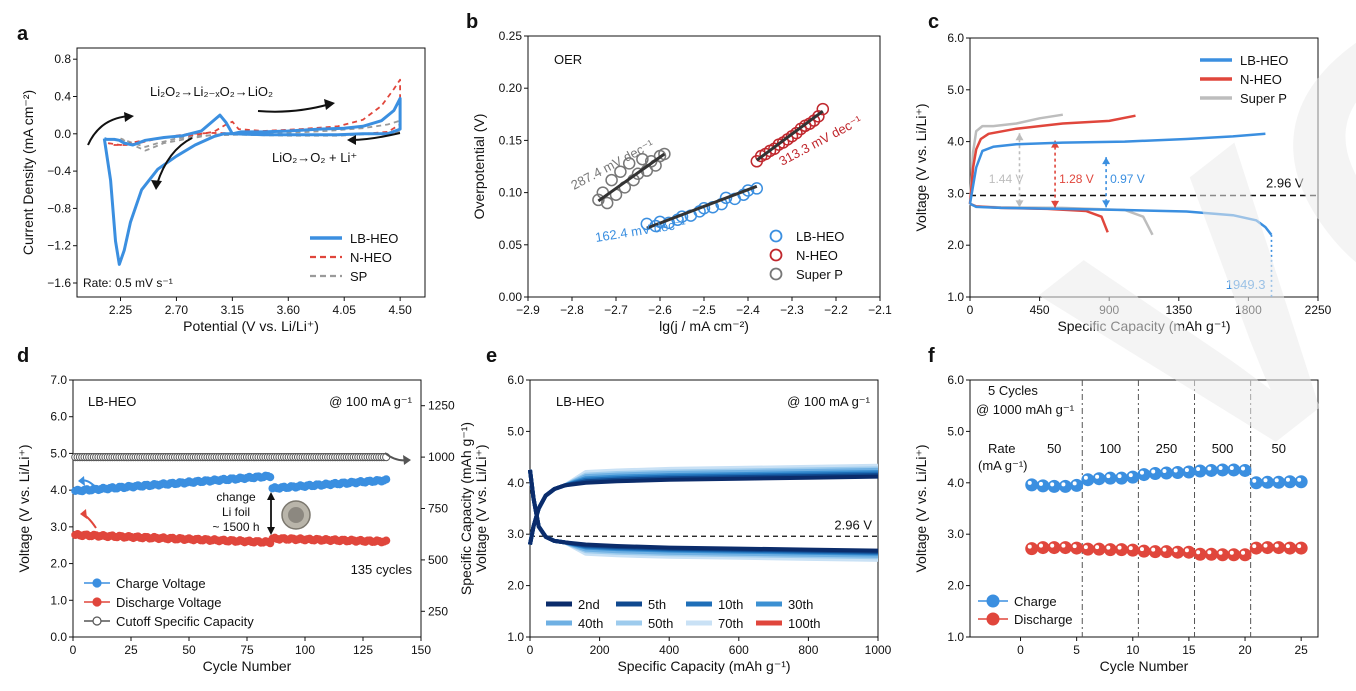 This screenshot has width=1356, height=691. What do you see at coordinates (660, 623) in the screenshot?
I see `legend-label-e-50th: 50th` at bounding box center [660, 623].